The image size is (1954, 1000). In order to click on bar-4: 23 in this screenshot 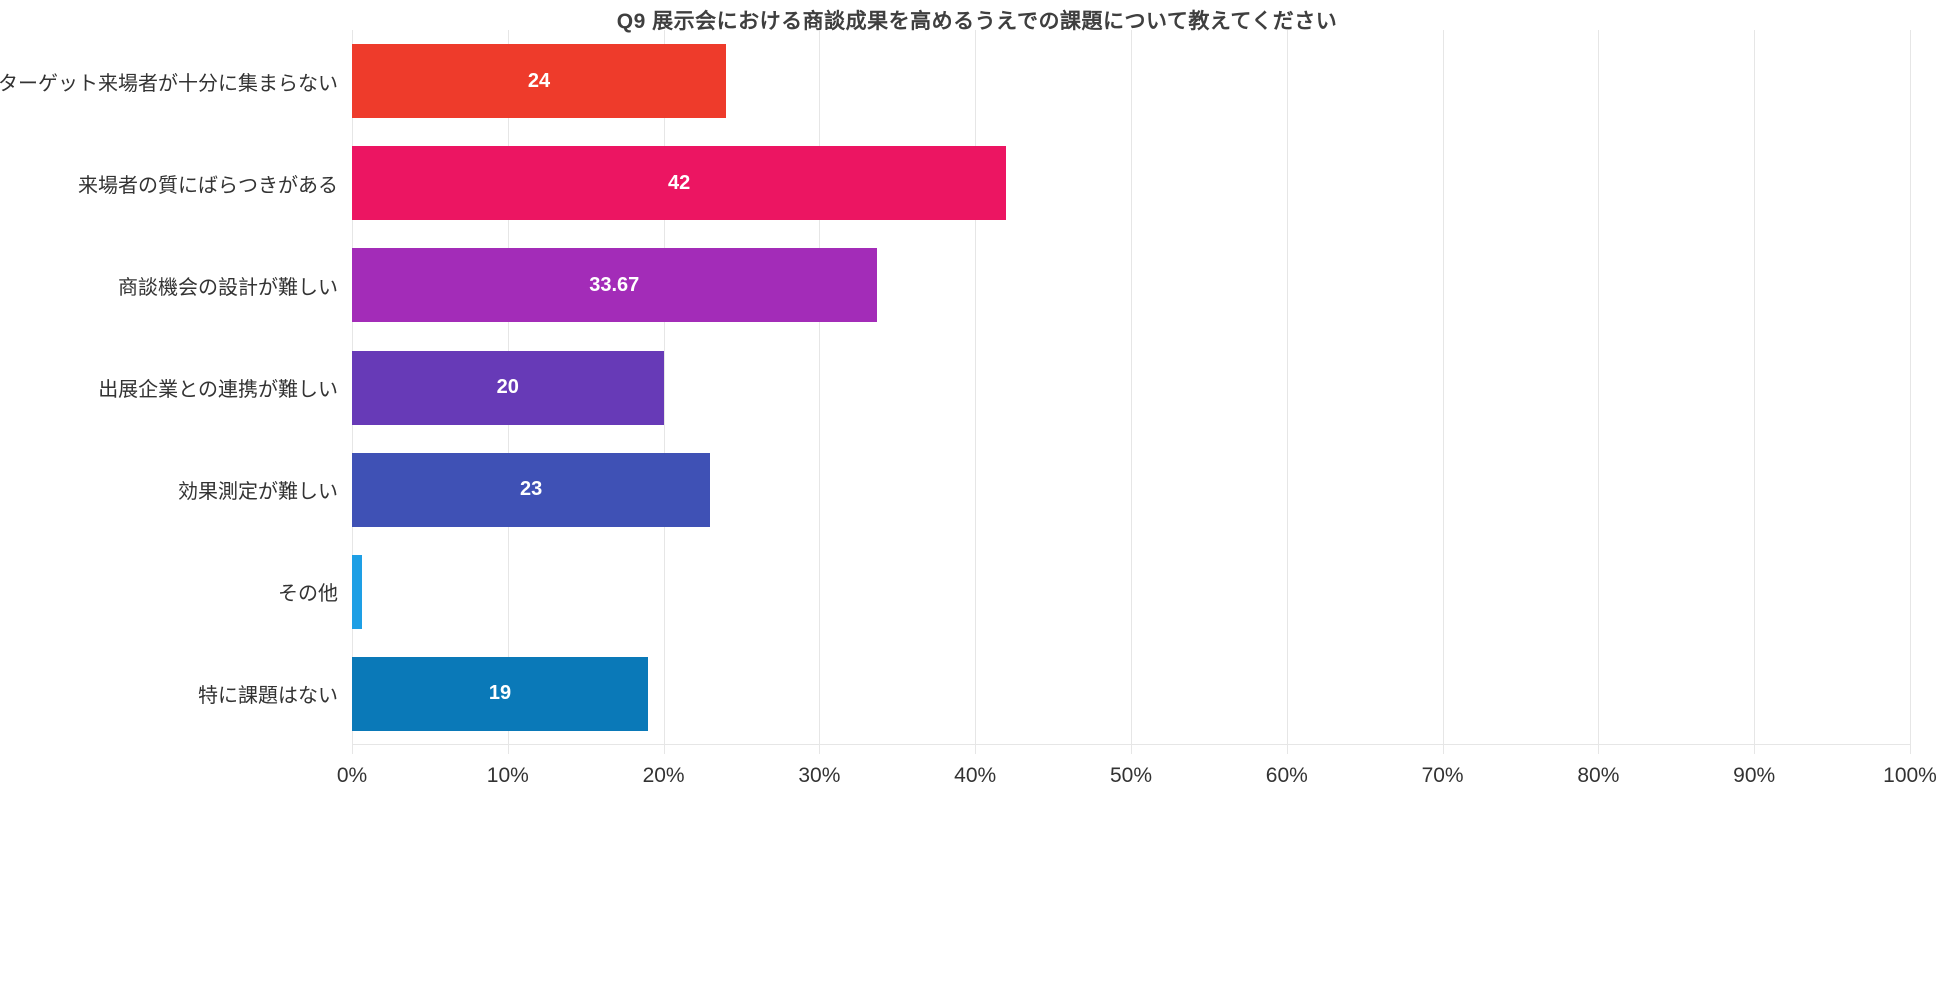, I will do `click(531, 489)`.